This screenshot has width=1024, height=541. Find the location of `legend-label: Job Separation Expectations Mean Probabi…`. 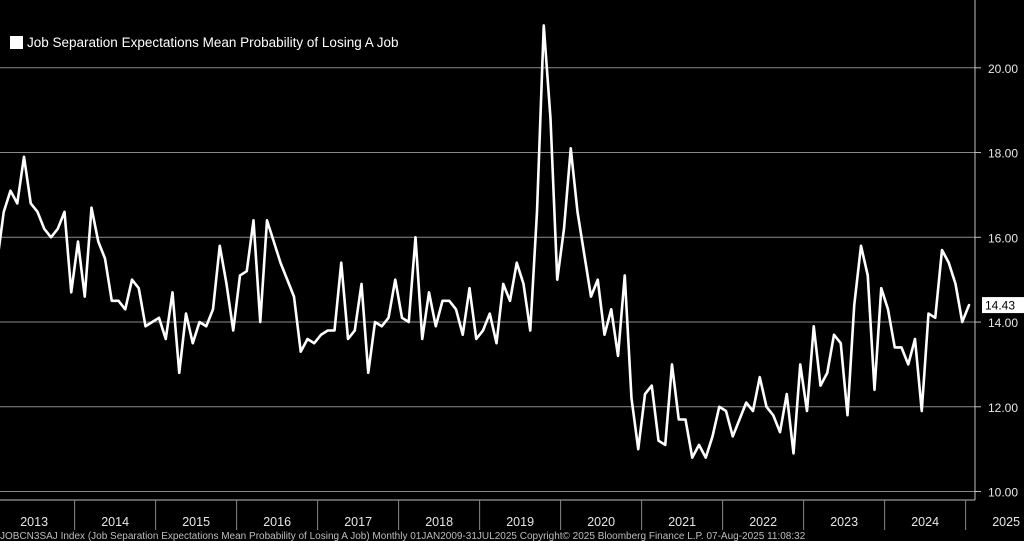

legend-label: Job Separation Expectations Mean Probabi… is located at coordinates (213, 42).